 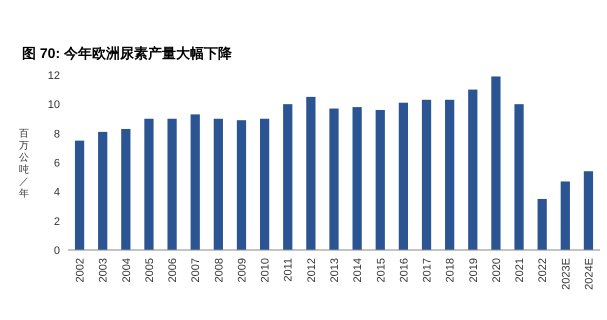 I want to click on x-tick-label: 2004, so click(x=126, y=270).